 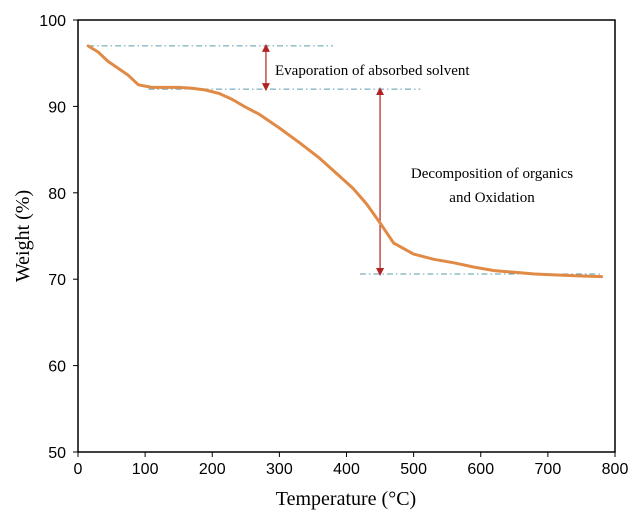 I want to click on annotation-decomposition-line2: and Oxidation, so click(x=492, y=198).